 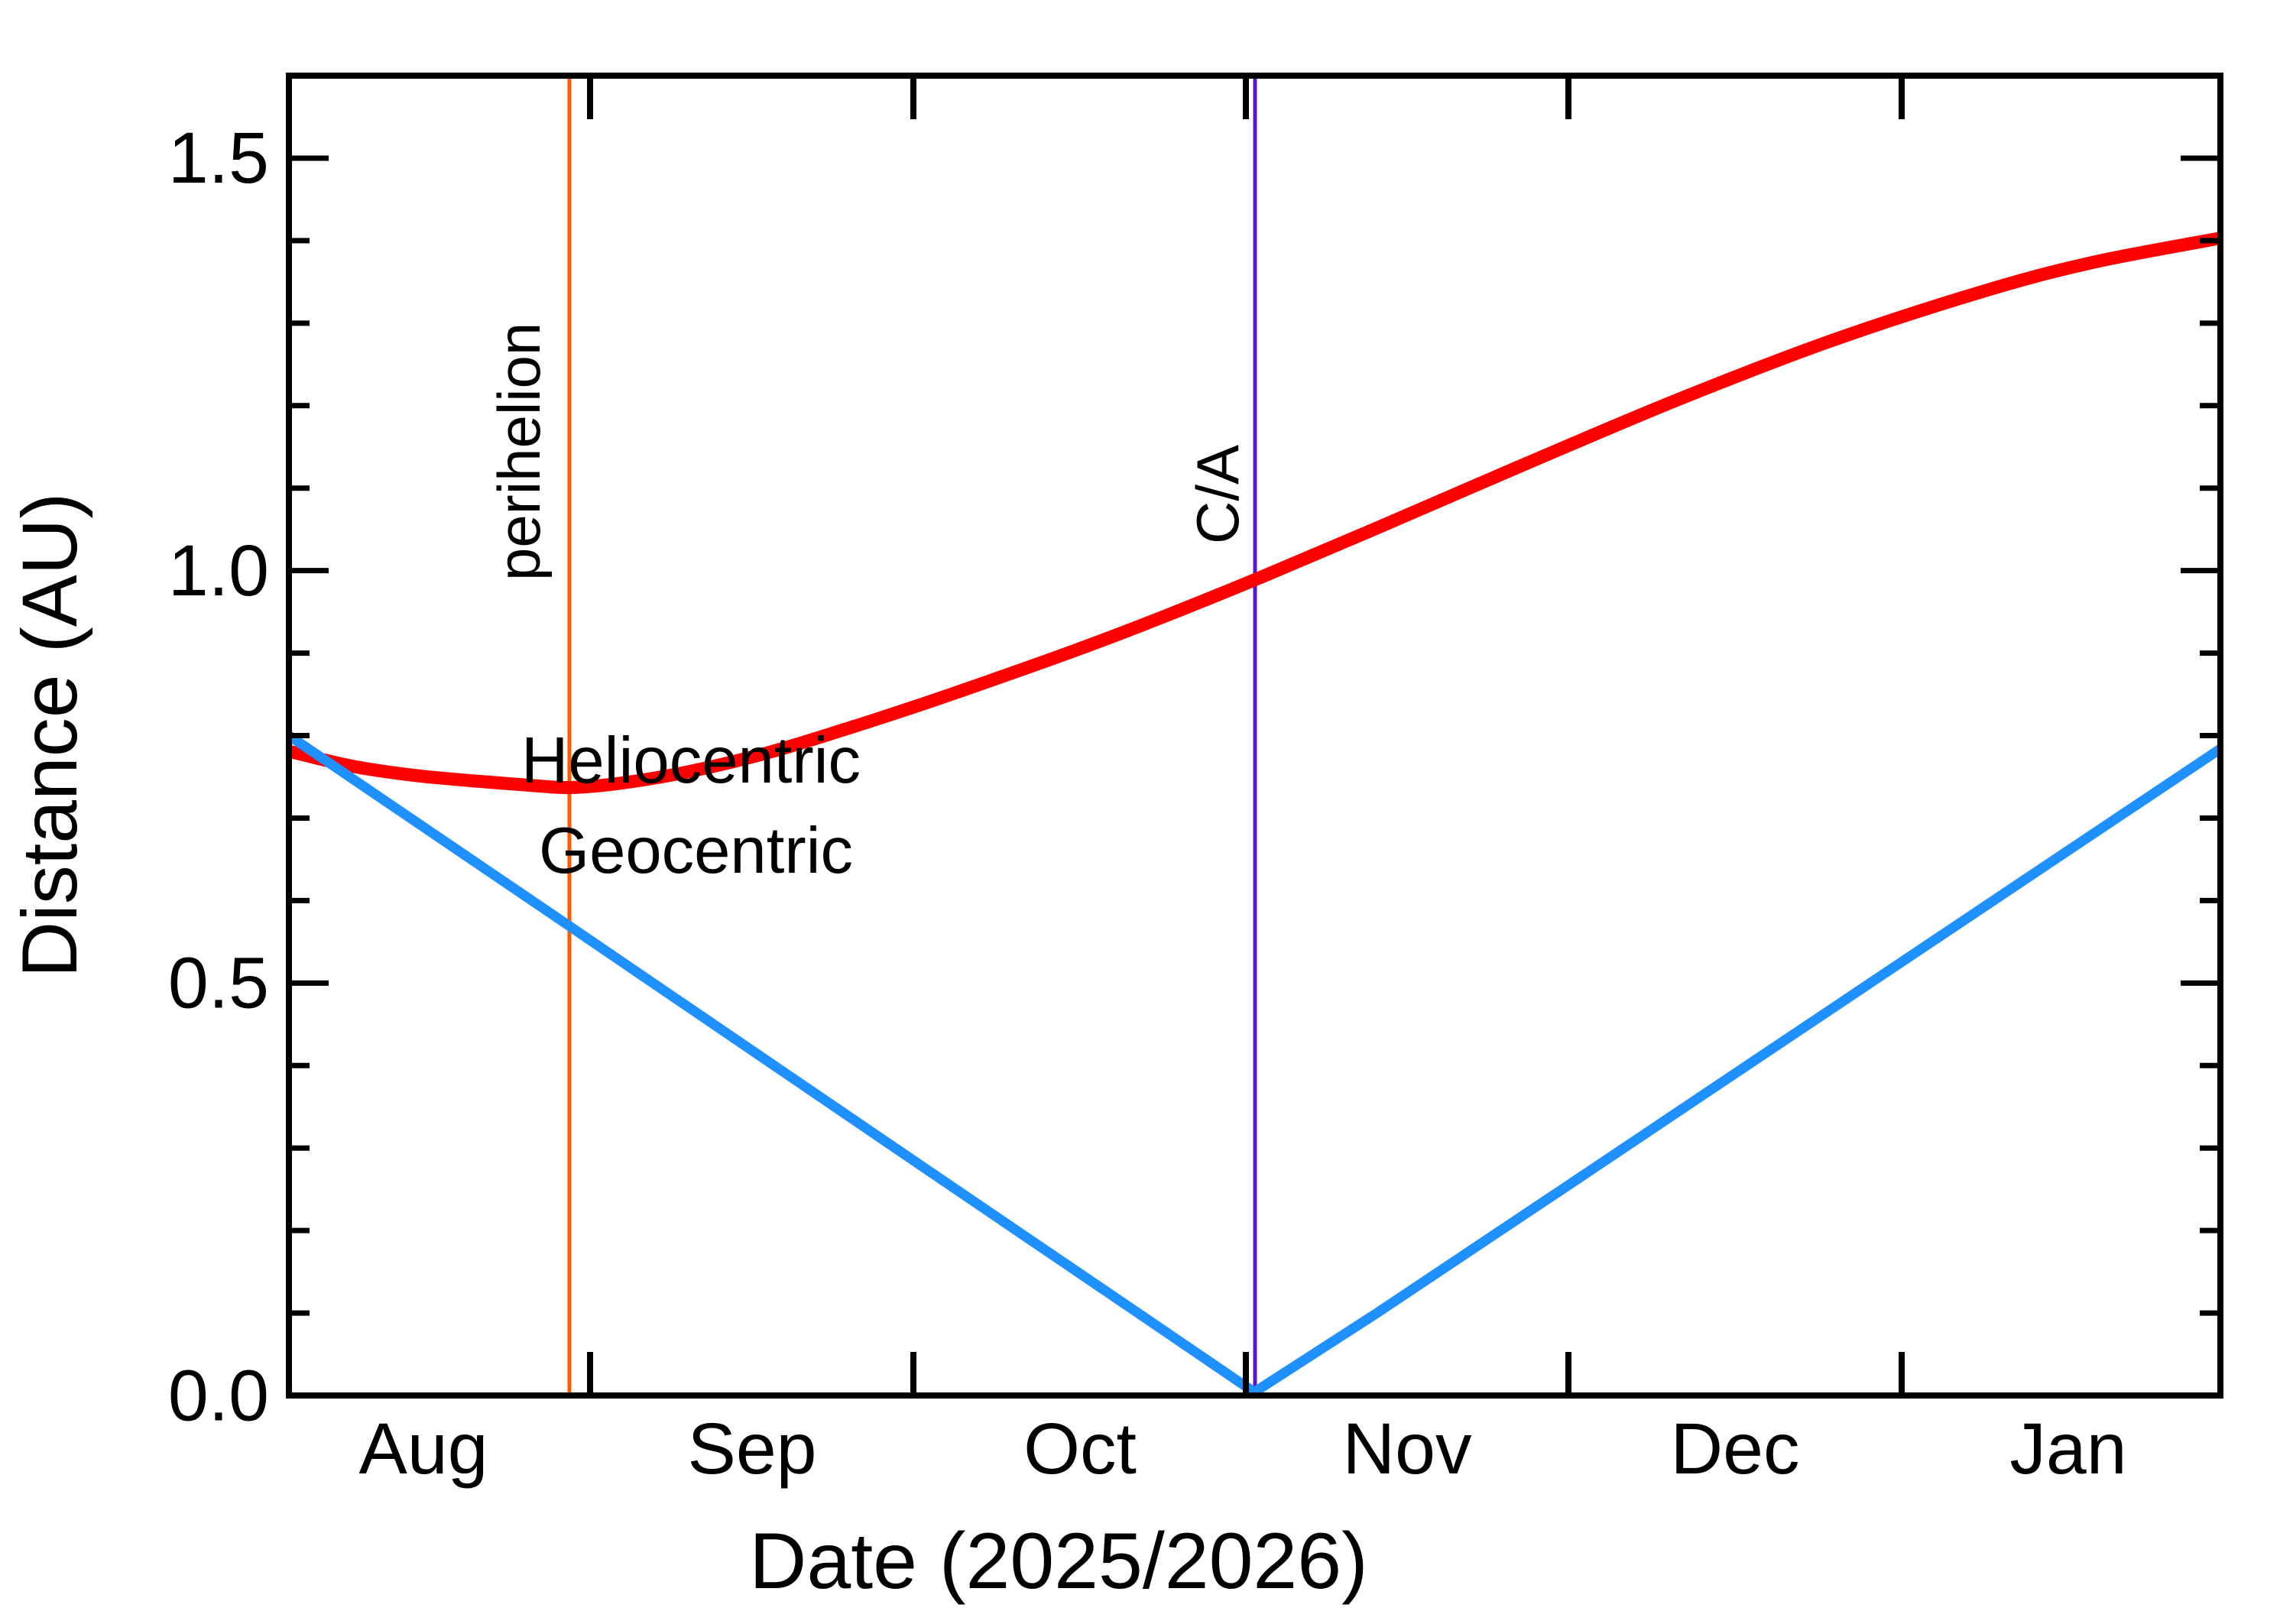 What do you see at coordinates (1080, 1448) in the screenshot?
I see `month-label-oct: Oct` at bounding box center [1080, 1448].